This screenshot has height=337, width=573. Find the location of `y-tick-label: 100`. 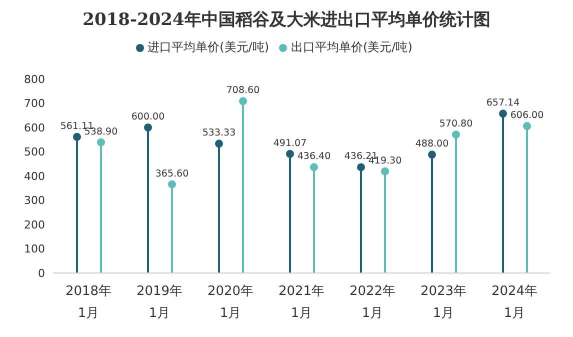

y-tick-label: 100 is located at coordinates (34, 249).